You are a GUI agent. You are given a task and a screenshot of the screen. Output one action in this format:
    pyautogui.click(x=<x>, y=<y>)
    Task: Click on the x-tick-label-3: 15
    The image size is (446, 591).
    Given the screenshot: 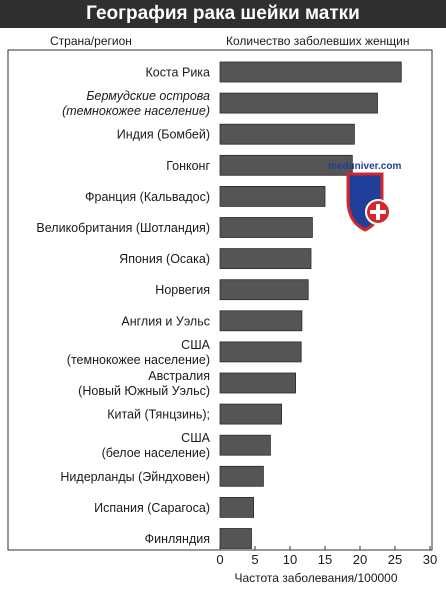 What is the action you would take?
    pyautogui.click(x=325, y=559)
    